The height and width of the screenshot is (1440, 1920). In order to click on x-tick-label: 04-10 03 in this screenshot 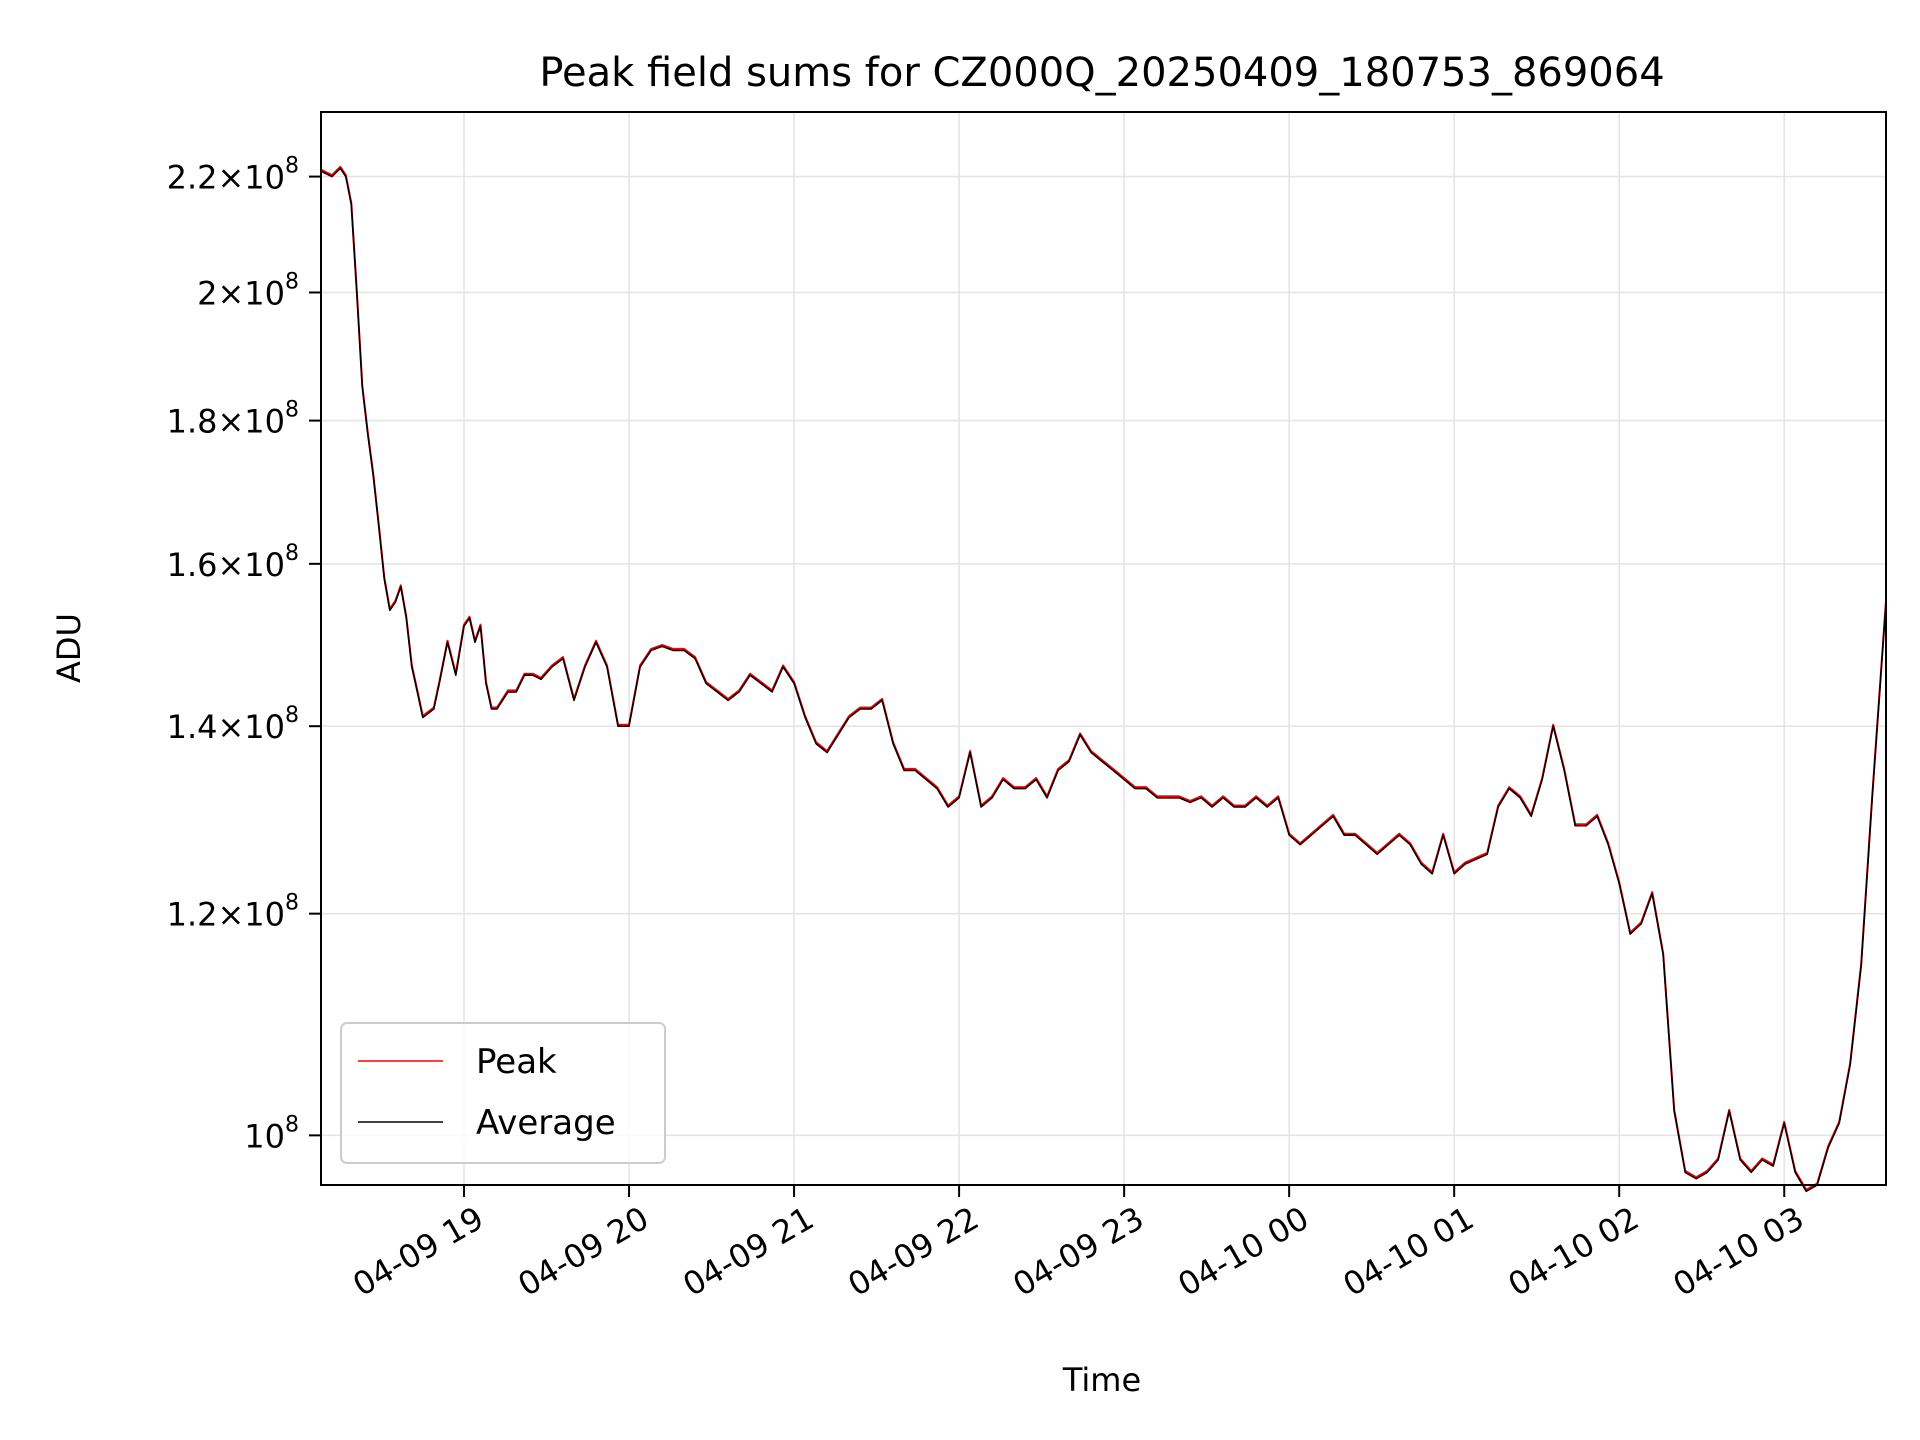, I will do `click(1739, 1251)`.